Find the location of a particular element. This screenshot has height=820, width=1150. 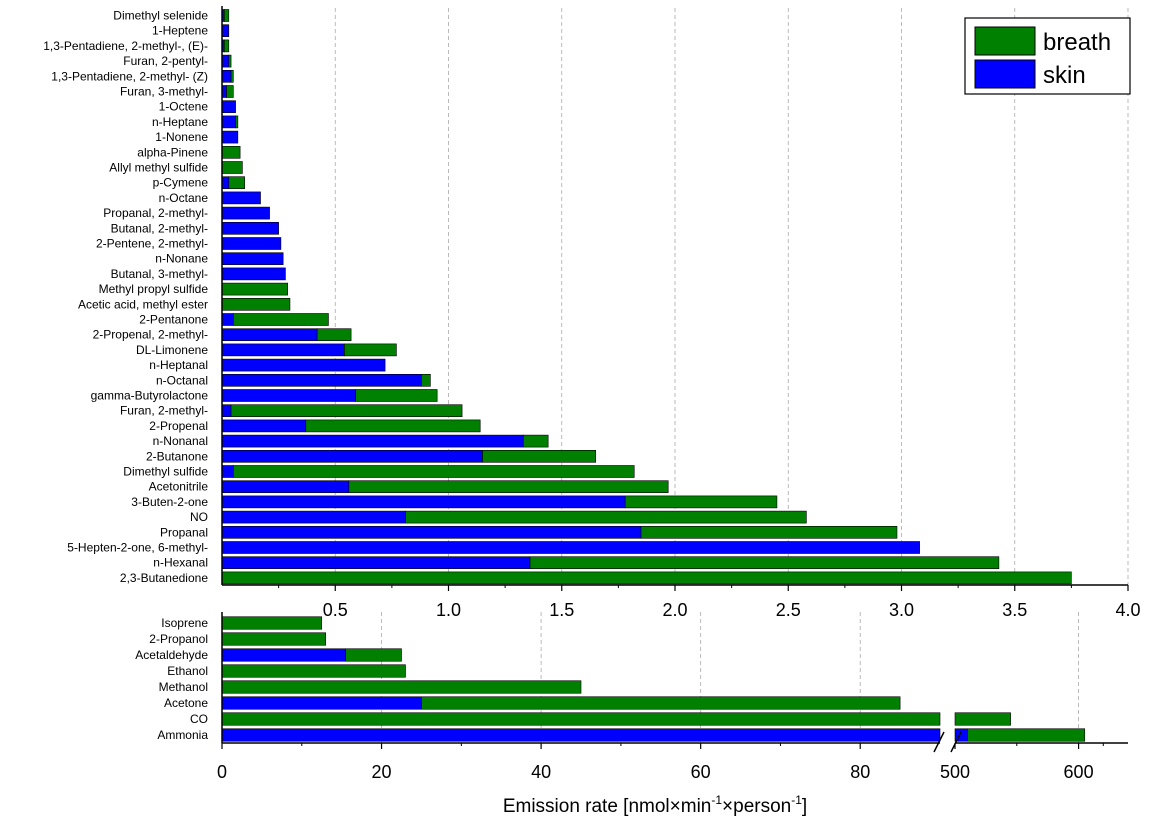

category-label-acetaldehyde: Acetaldehyde is located at coordinates (171, 655).